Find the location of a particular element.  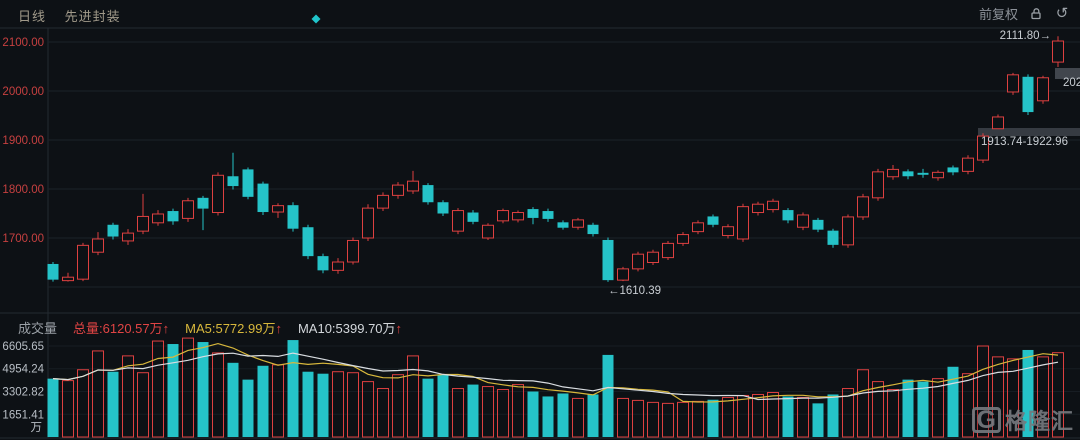

event-diamond-marker is located at coordinates (316, 19).